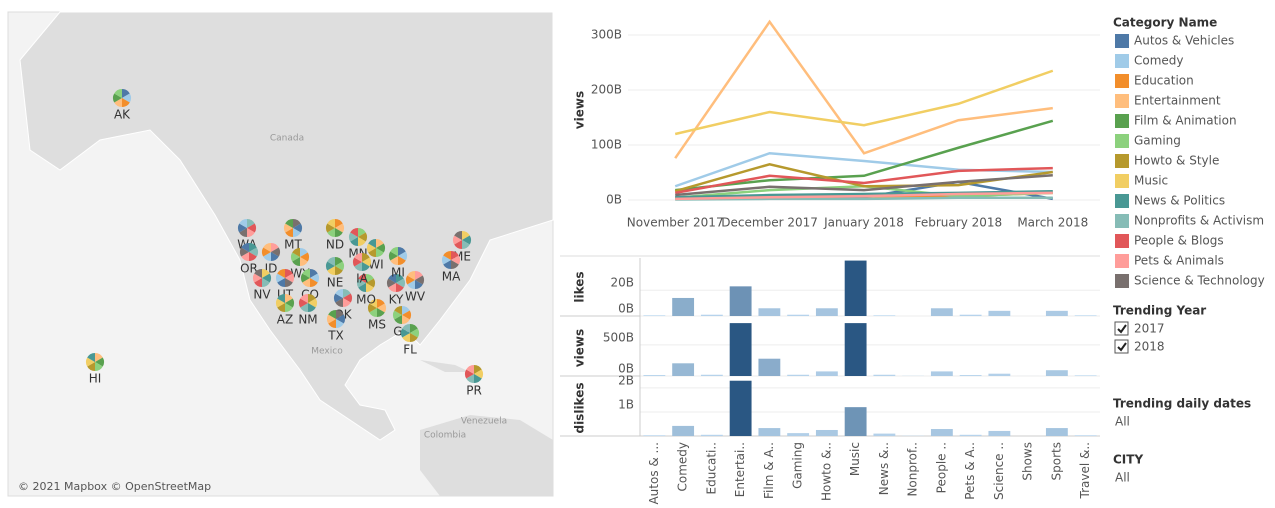 This screenshot has width=1275, height=508. Describe the element at coordinates (445, 436) in the screenshot. I see `place-label: Colombia` at that location.